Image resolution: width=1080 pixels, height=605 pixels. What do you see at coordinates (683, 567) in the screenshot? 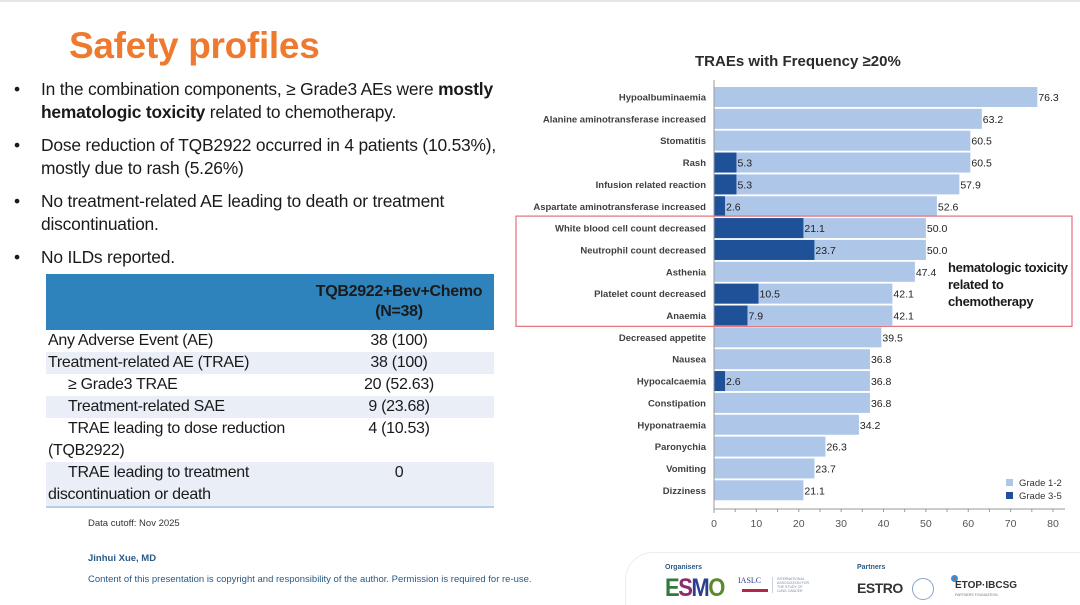
I see `organisers-label: Organisers` at bounding box center [683, 567].